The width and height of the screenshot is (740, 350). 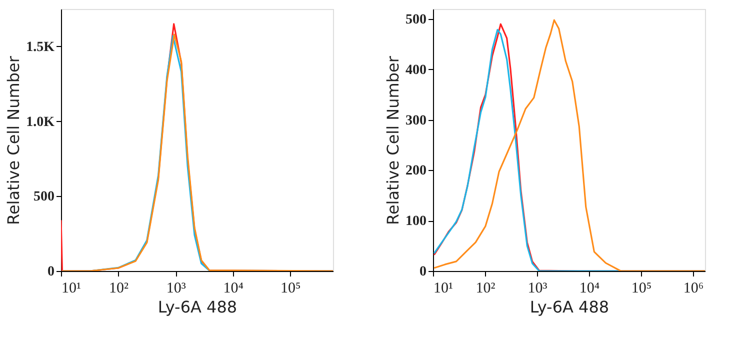 What do you see at coordinates (40, 122) in the screenshot?
I see `y-tick-label: 1.0K` at bounding box center [40, 122].